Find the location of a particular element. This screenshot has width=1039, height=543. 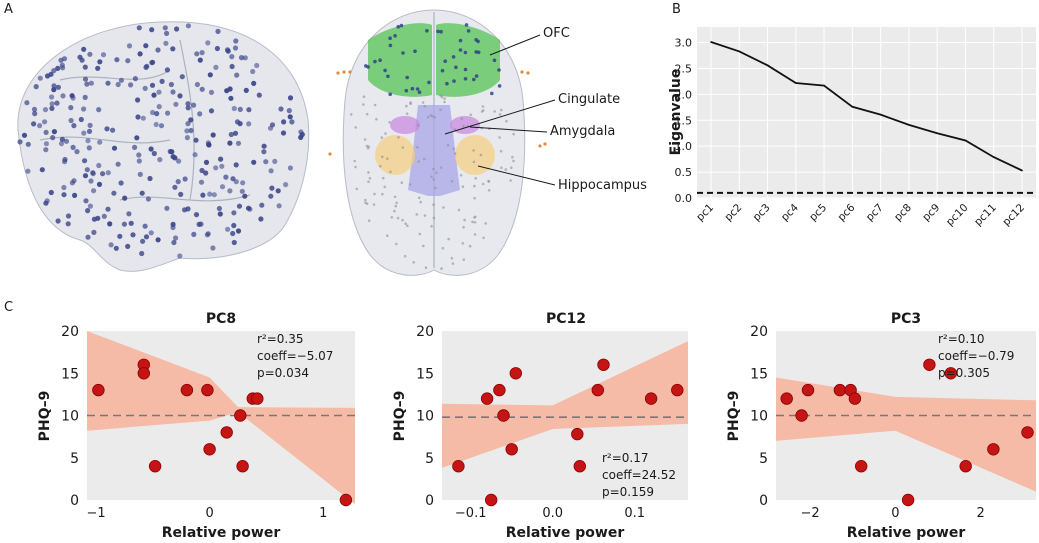

eigen-xtick-label: pc8 is located at coordinates (903, 213).